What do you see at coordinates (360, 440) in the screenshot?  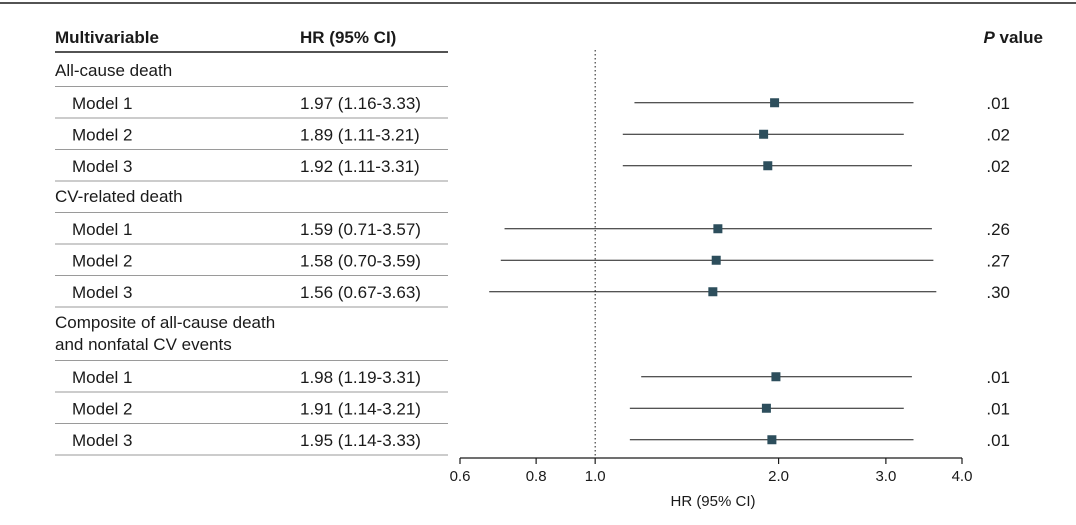 I see `hr-value-label: 1.95 (1.14-3.33)` at bounding box center [360, 440].